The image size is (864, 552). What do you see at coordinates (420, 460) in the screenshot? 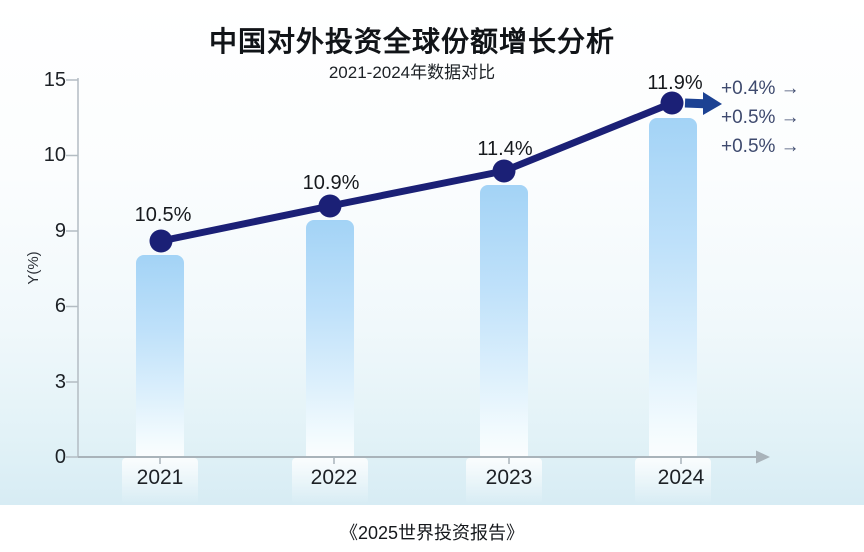
I see `x-tick-marks` at bounding box center [420, 460].